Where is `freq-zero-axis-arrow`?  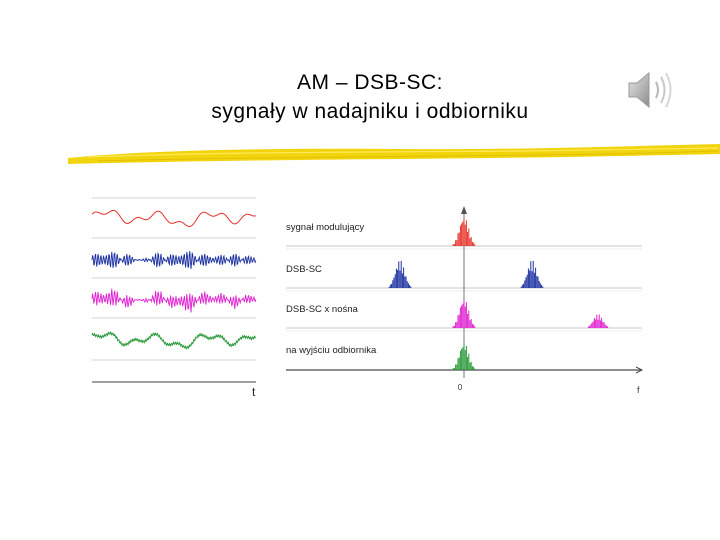 freq-zero-axis-arrow is located at coordinates (464, 210).